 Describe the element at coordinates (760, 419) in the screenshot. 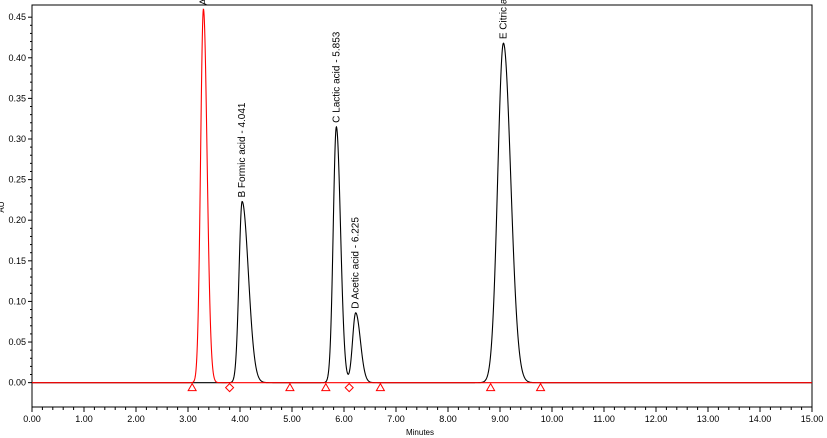

I see `x-tick-label: 14.00` at that location.